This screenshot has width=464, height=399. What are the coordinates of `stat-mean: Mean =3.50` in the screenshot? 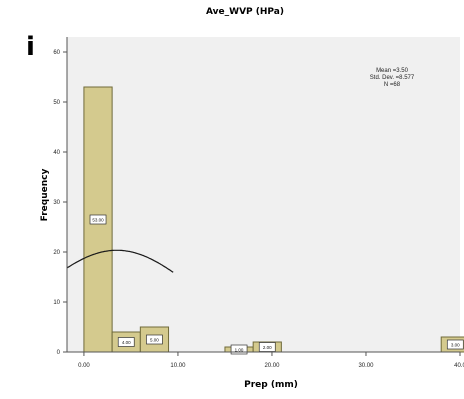 It's located at (392, 71).